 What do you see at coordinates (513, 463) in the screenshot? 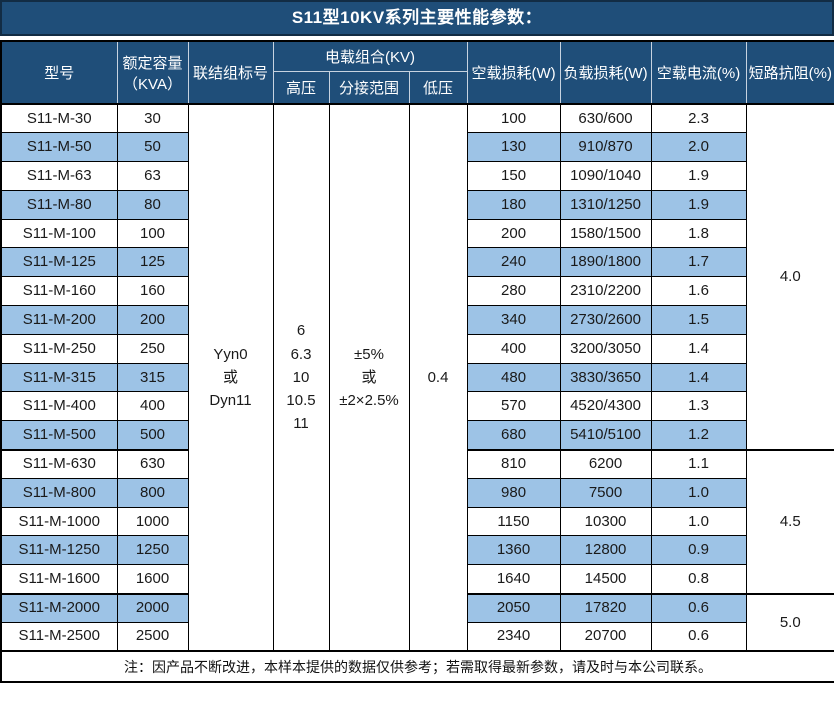
I see `cell-no-load-loss: 810` at bounding box center [513, 463].